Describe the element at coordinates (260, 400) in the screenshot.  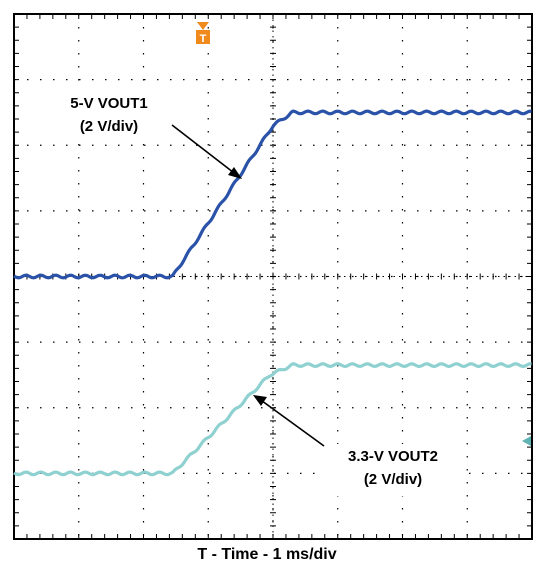
I see `arrow-vout2-head-icon` at that location.